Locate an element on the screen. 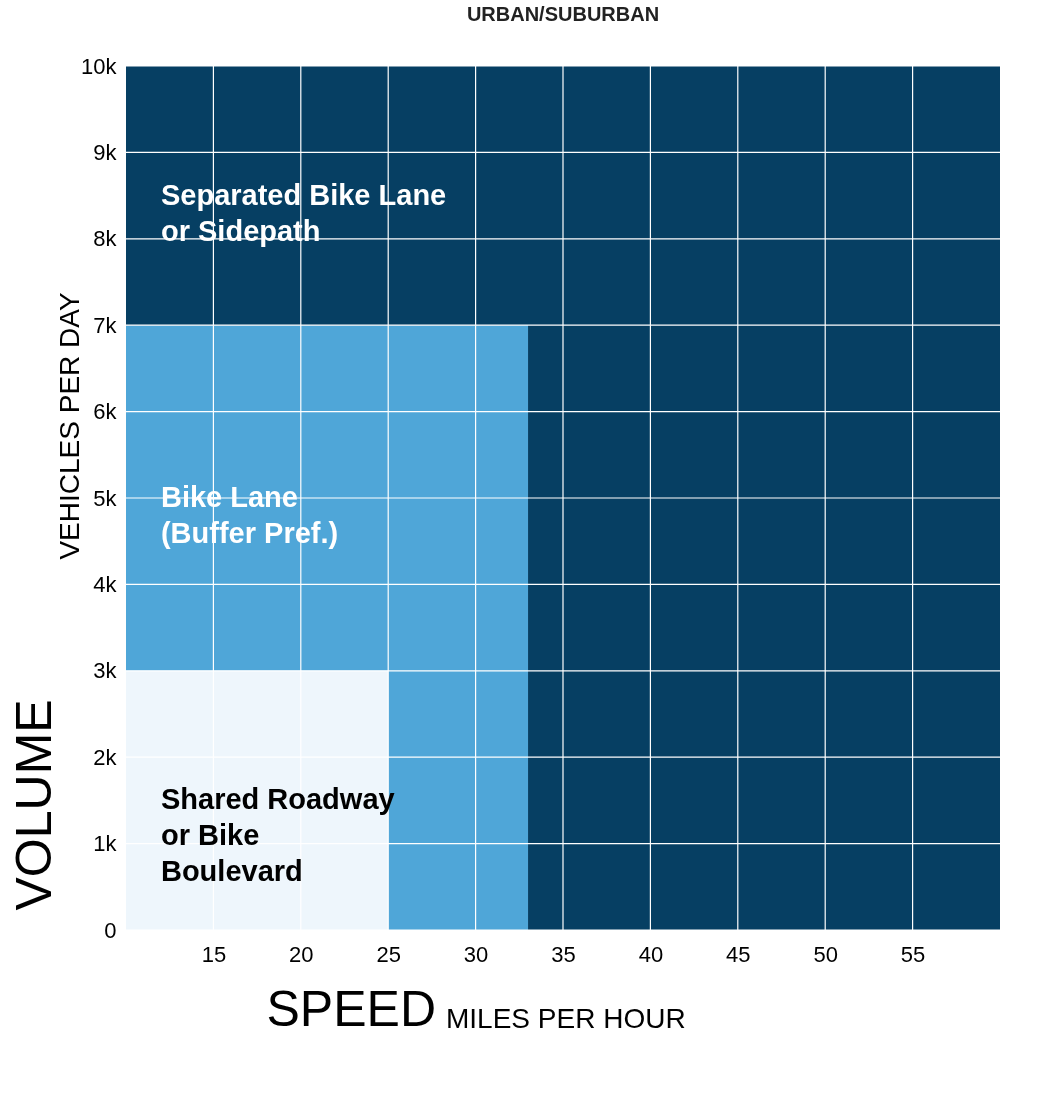 The height and width of the screenshot is (1094, 1045). x-axis-title: SPEED is located at coordinates (351, 1008).